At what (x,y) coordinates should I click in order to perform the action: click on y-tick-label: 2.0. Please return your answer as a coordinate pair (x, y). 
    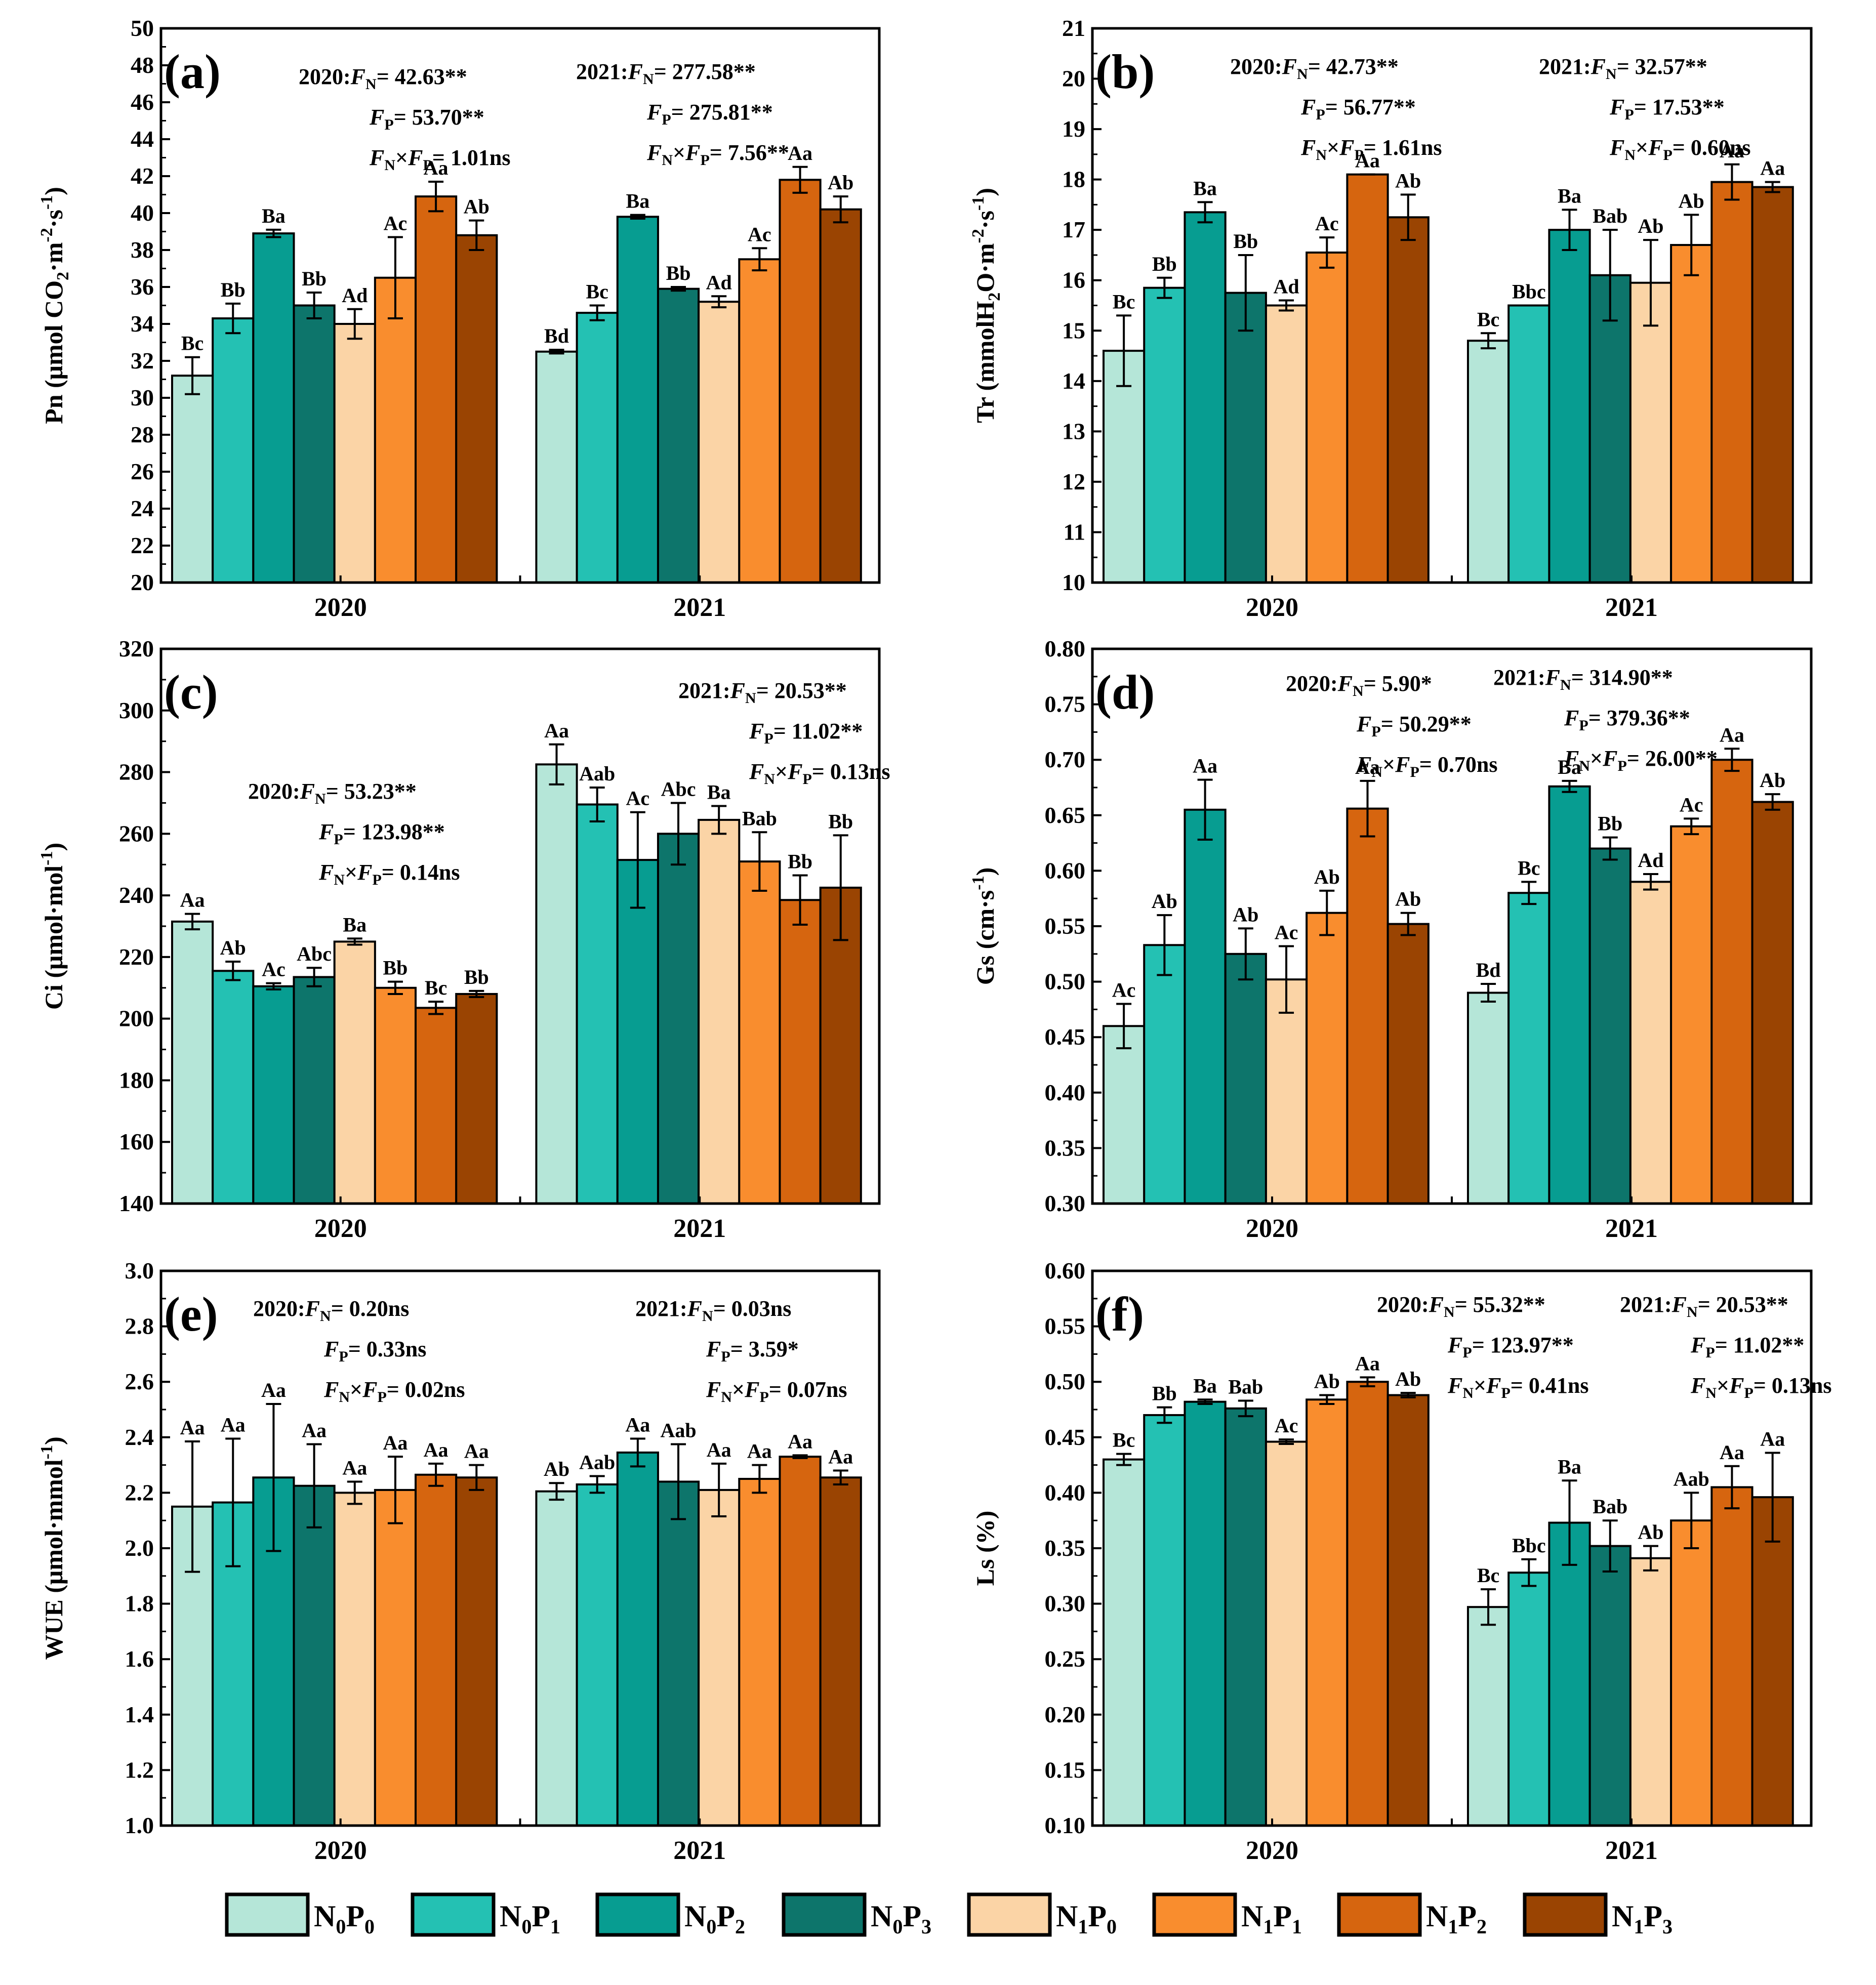
    Looking at the image, I should click on (140, 1548).